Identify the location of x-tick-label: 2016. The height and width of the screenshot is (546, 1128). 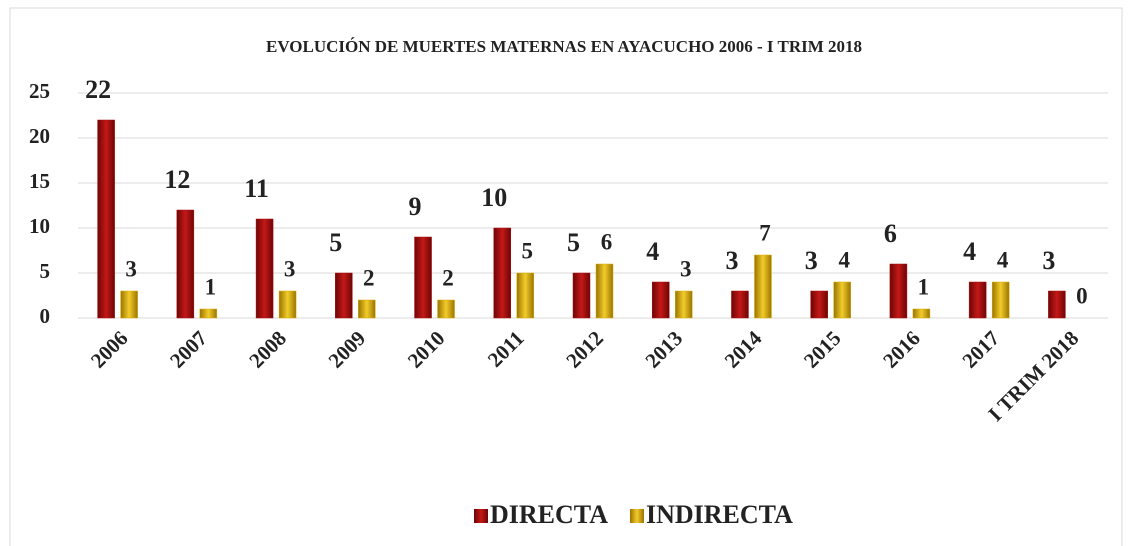
(901, 349).